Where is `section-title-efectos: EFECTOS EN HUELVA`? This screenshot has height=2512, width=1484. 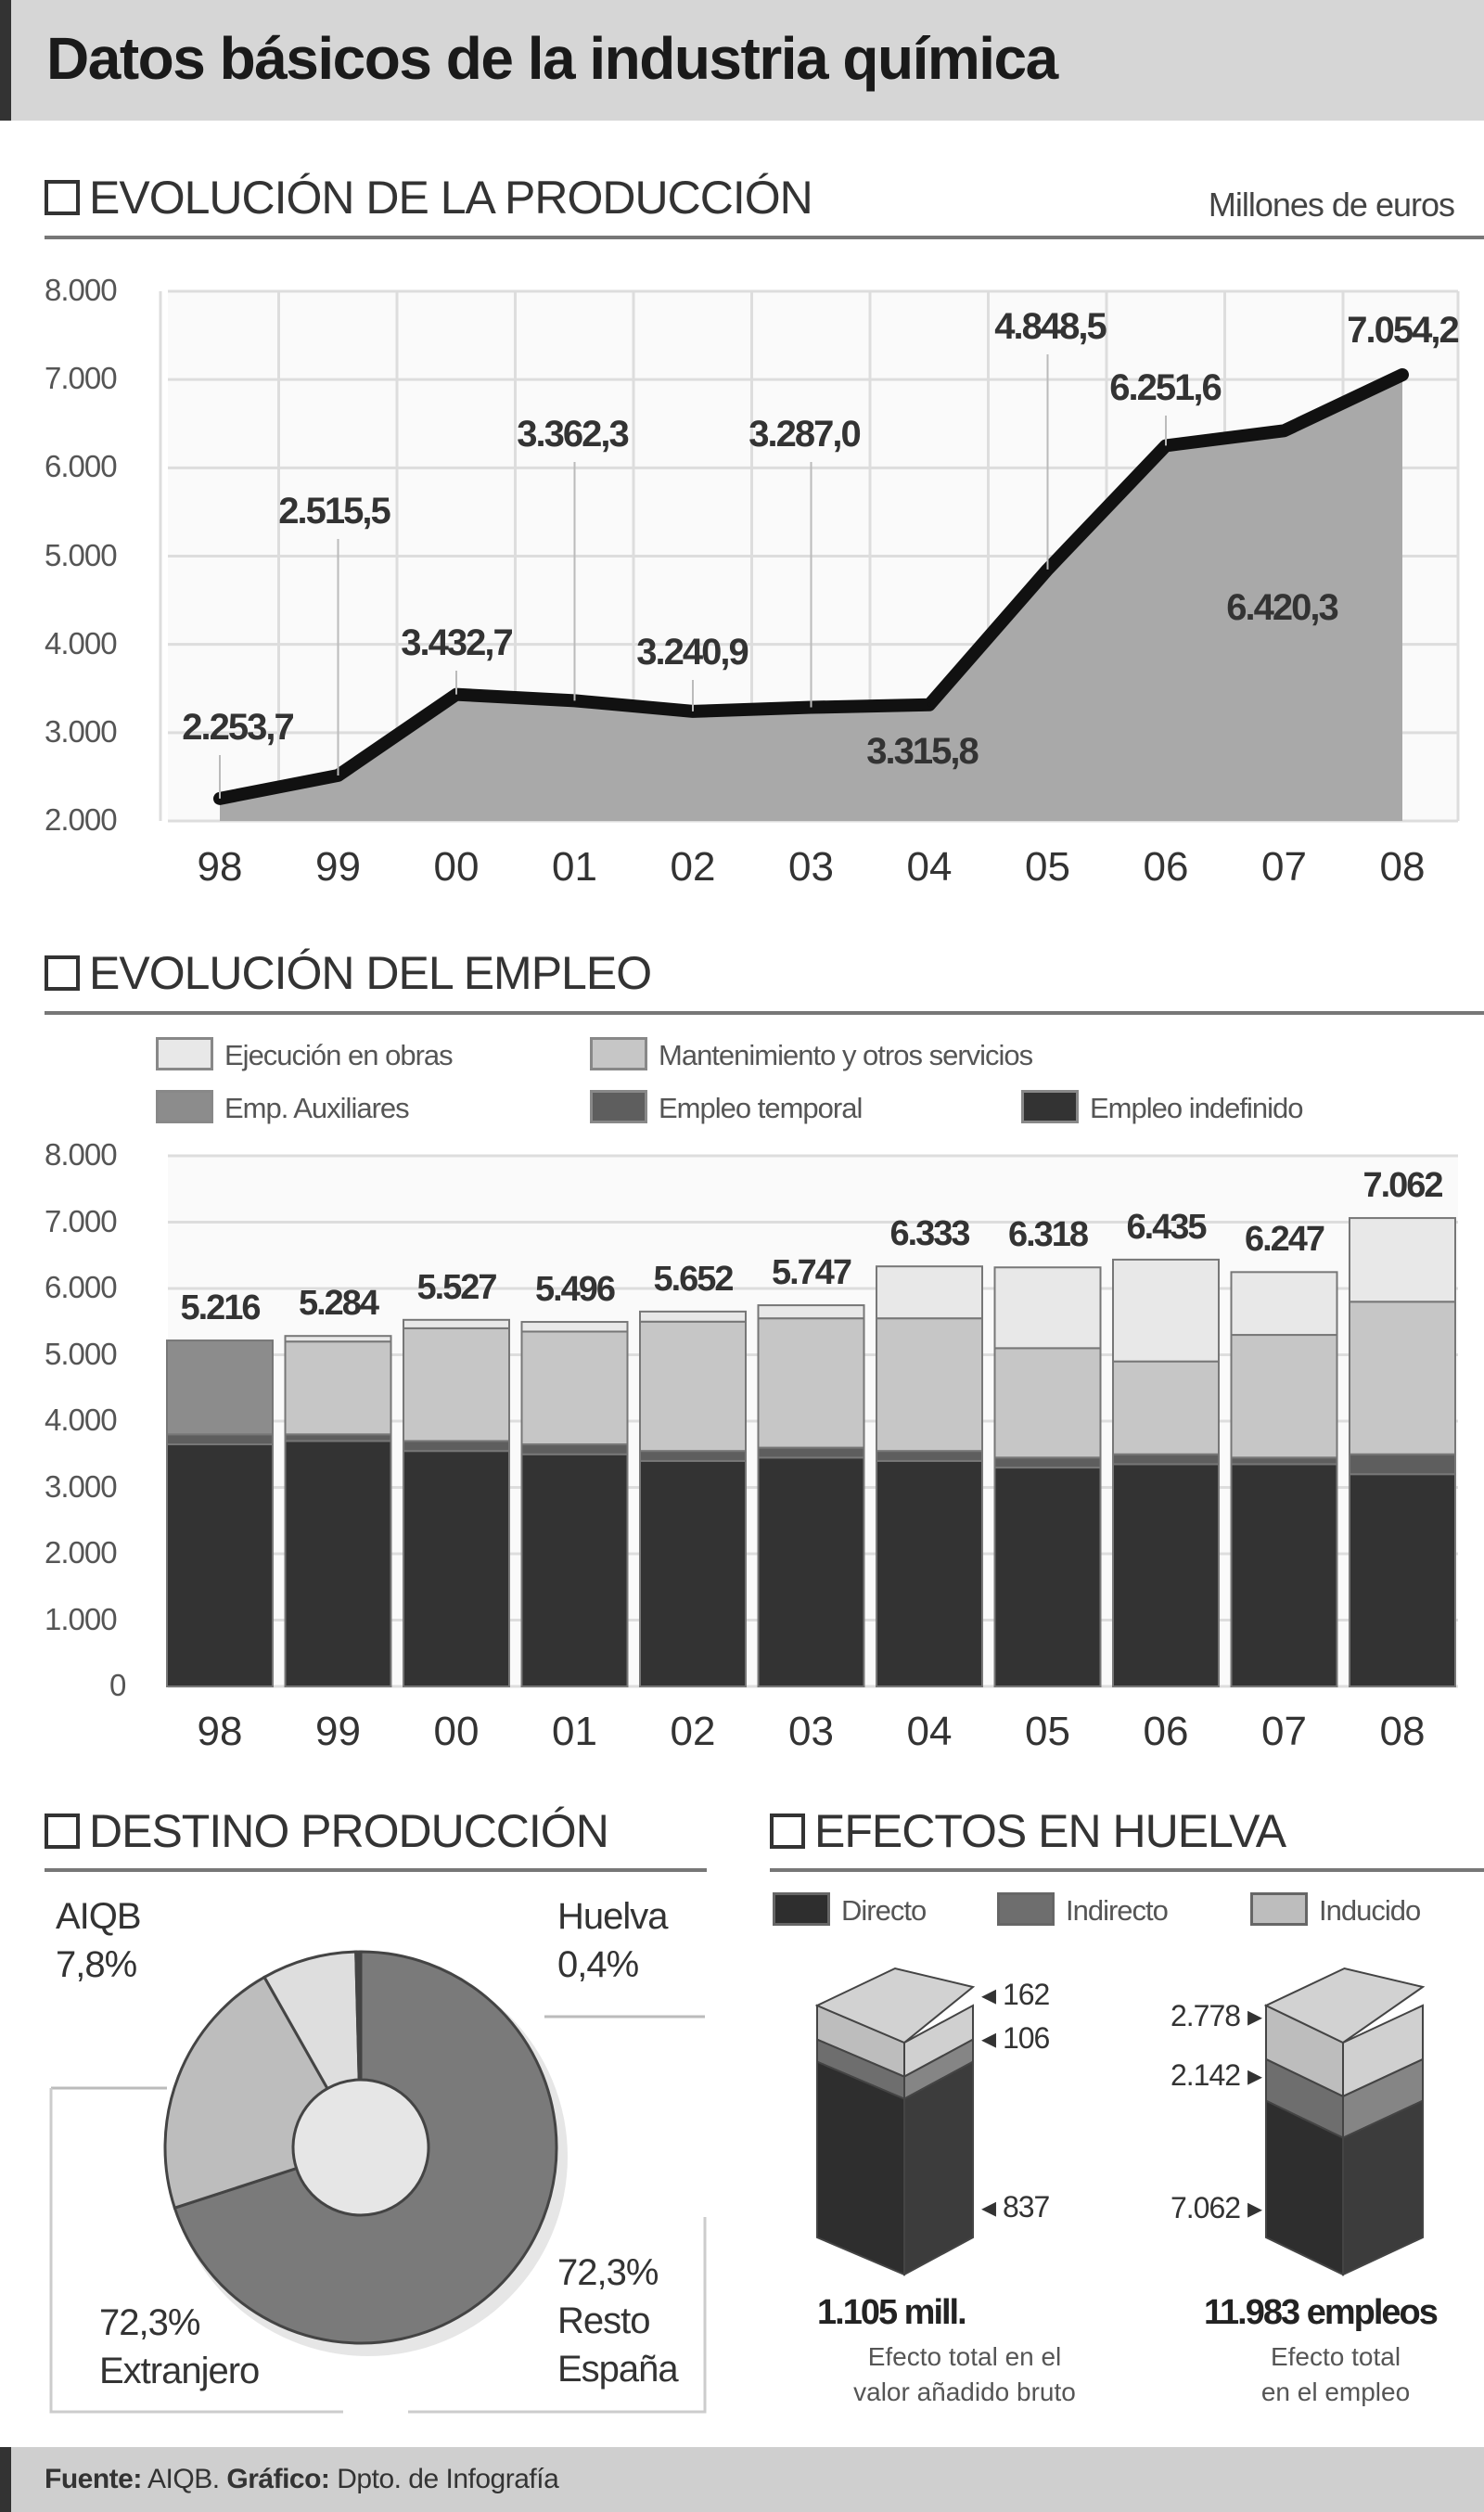 section-title-efectos: EFECTOS EN HUELVA is located at coordinates (1028, 1831).